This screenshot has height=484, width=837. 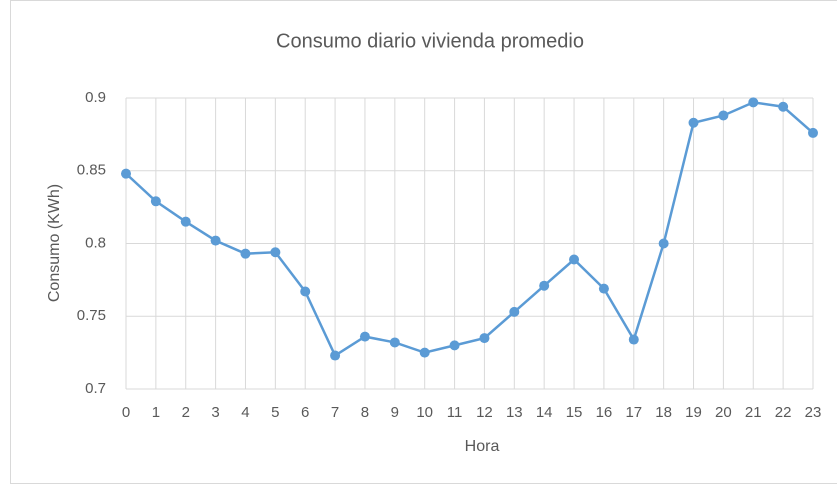 I want to click on y-tick-label: 0.85, so click(x=91, y=170).